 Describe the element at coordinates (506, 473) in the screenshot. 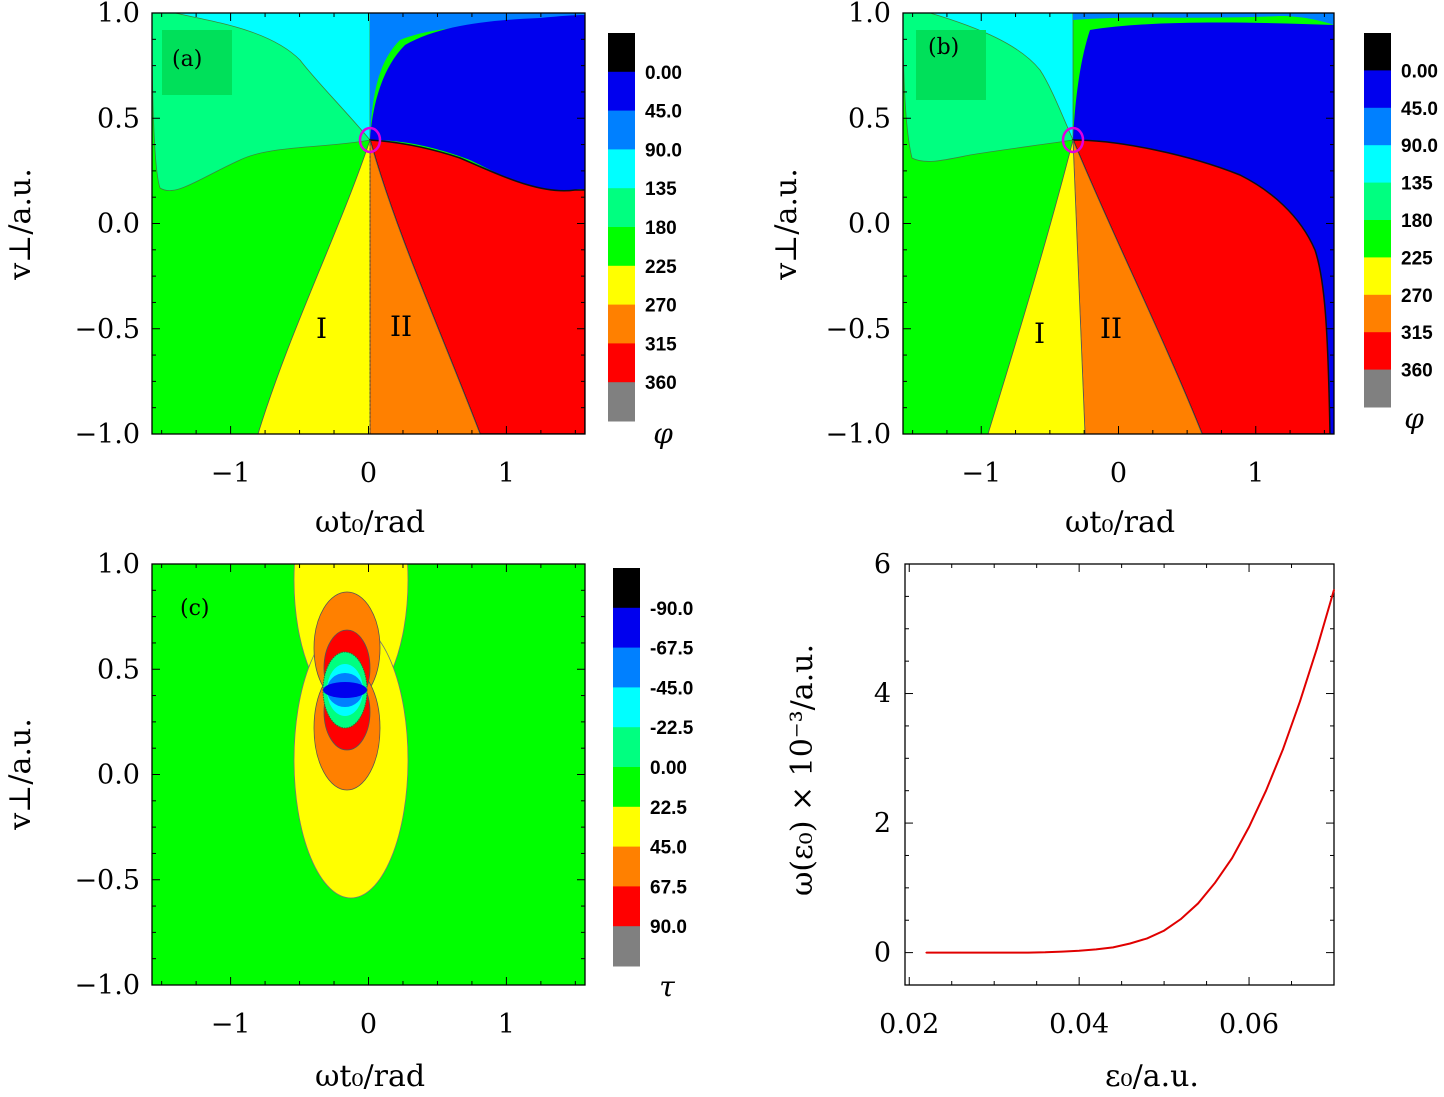

I see `x-tick-label: 1` at that location.